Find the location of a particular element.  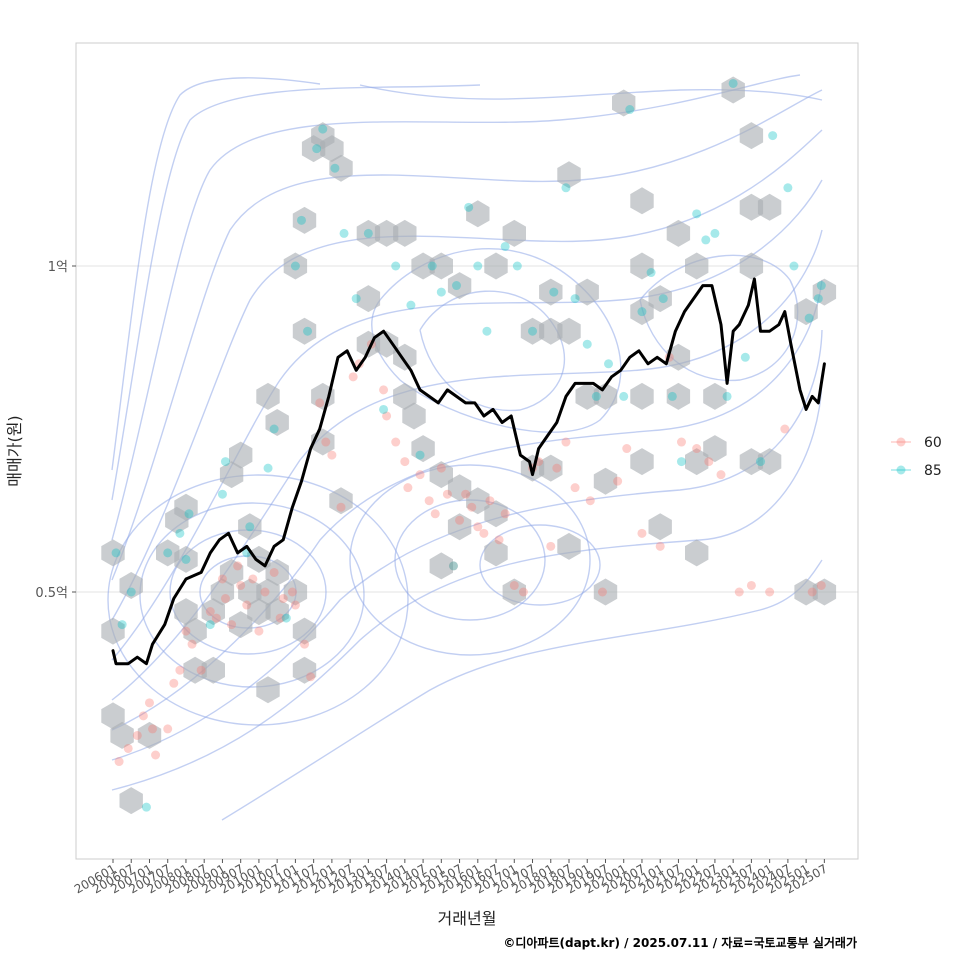

y-axis-title: 매매가(원) is located at coordinates (14, 450).